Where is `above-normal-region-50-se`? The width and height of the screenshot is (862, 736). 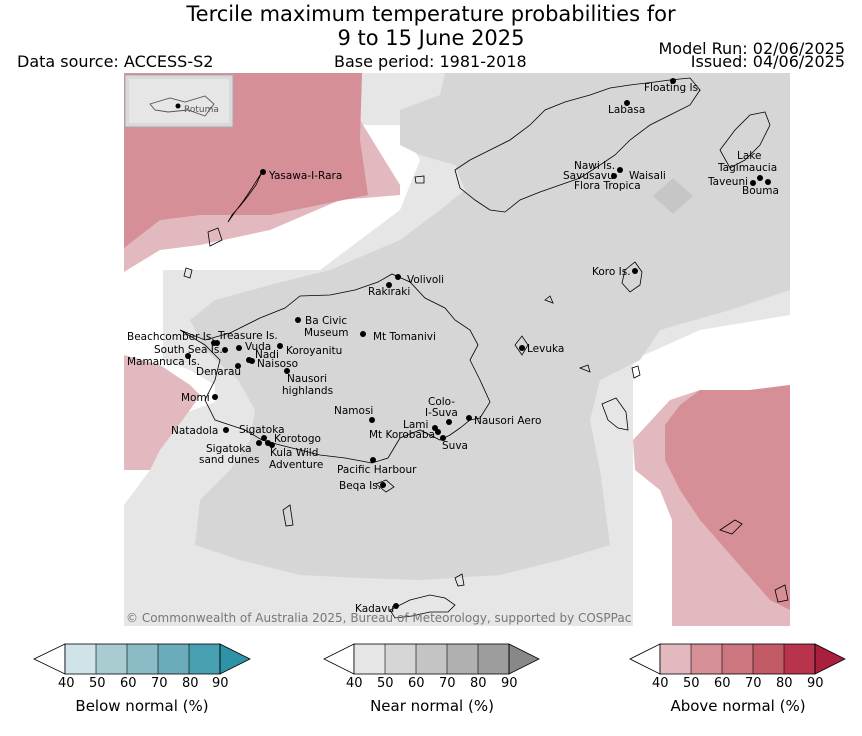 above-normal-region-50-se is located at coordinates (727, 497).